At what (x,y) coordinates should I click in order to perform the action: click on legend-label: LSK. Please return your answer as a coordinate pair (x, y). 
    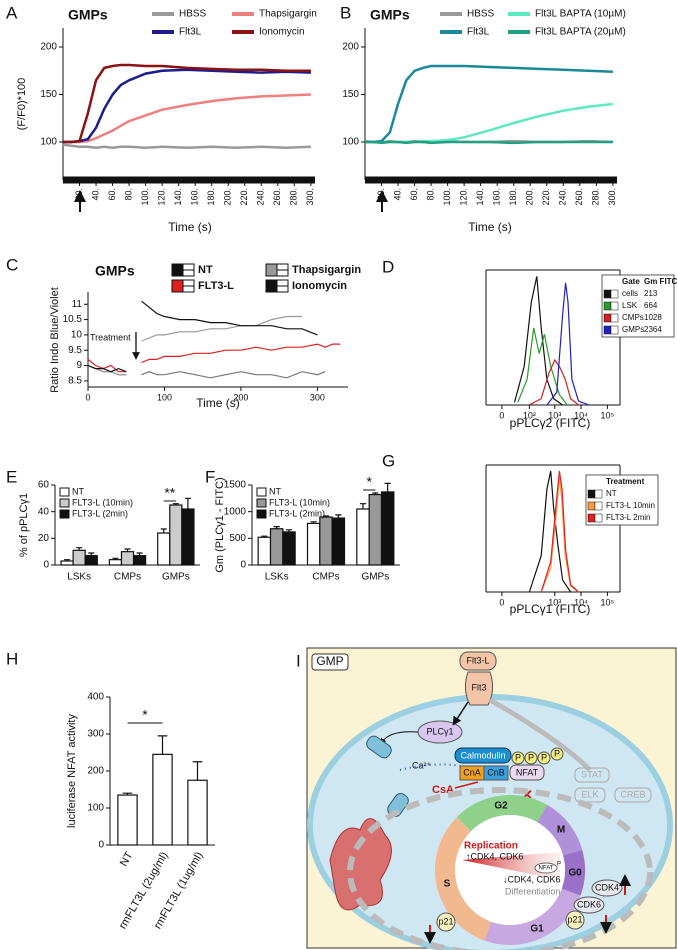
    Looking at the image, I should click on (630, 305).